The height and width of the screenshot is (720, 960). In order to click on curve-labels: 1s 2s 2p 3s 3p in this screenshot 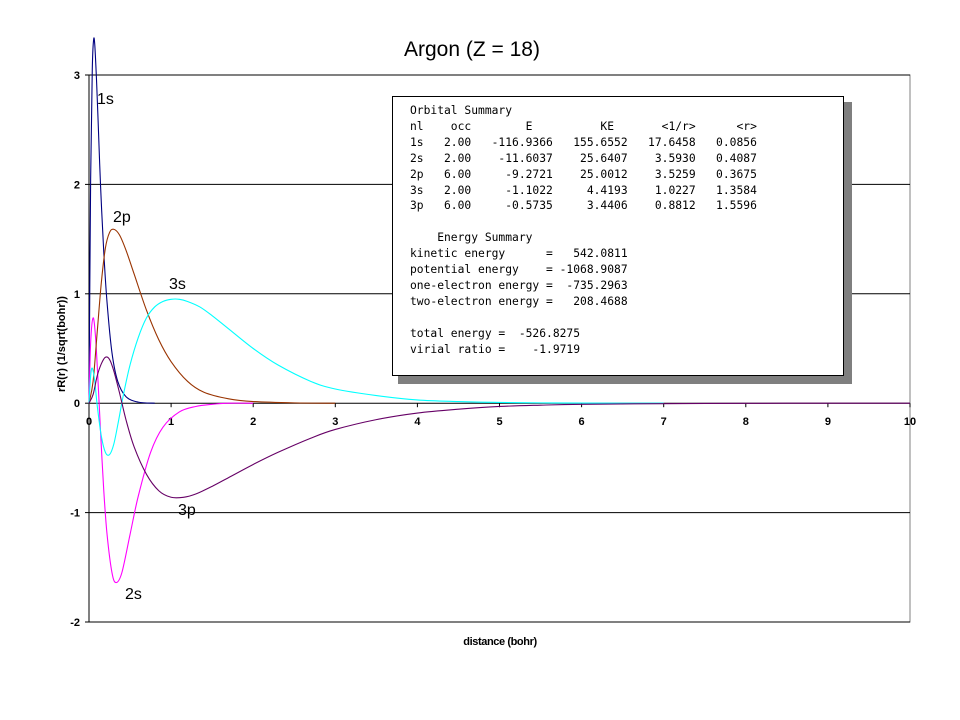, I will do `click(146, 347)`.